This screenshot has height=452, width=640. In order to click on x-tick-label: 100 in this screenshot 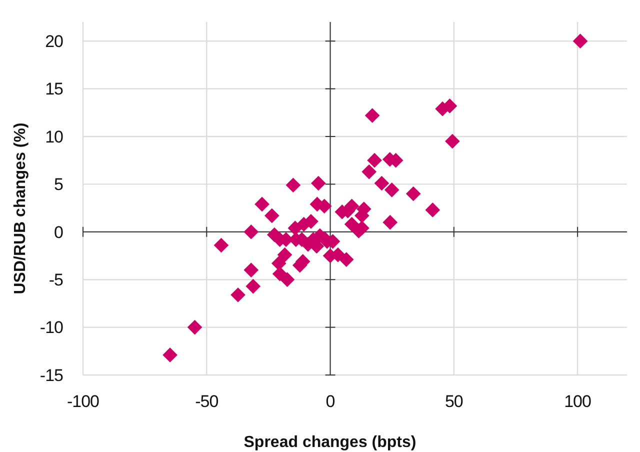, I will do `click(578, 401)`.